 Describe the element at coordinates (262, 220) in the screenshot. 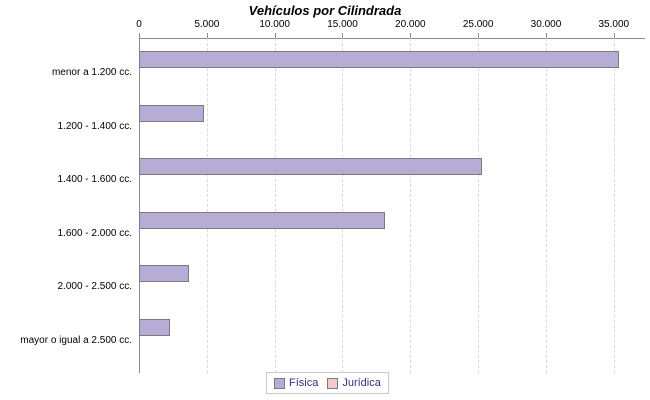

I see `bar-física-3` at that location.